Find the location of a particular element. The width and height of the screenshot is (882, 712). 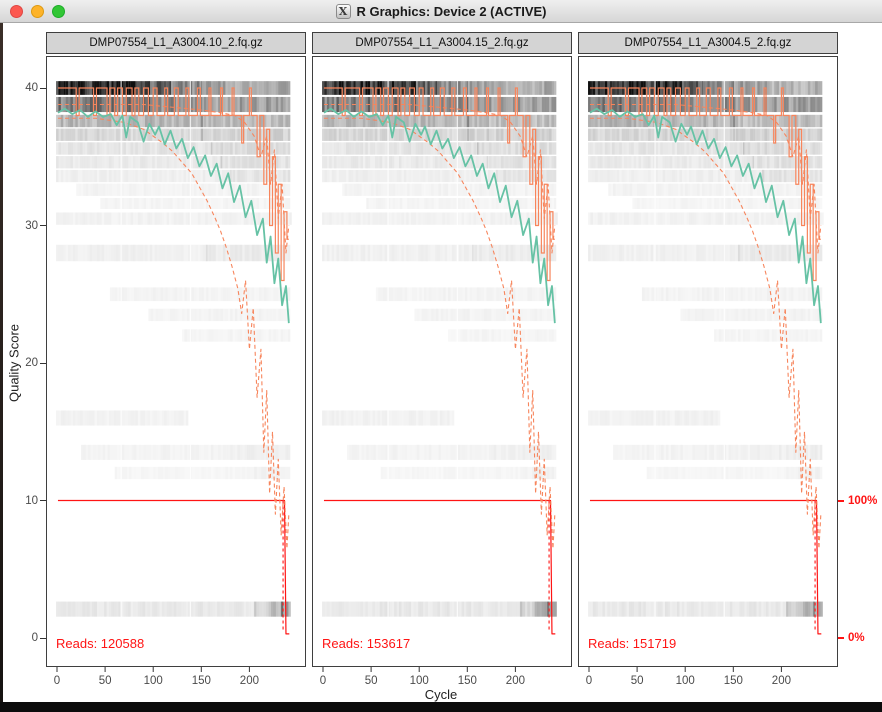

facet-strip-3: DMP07554_L1_A3004.5_2.fq.gz is located at coordinates (708, 43).